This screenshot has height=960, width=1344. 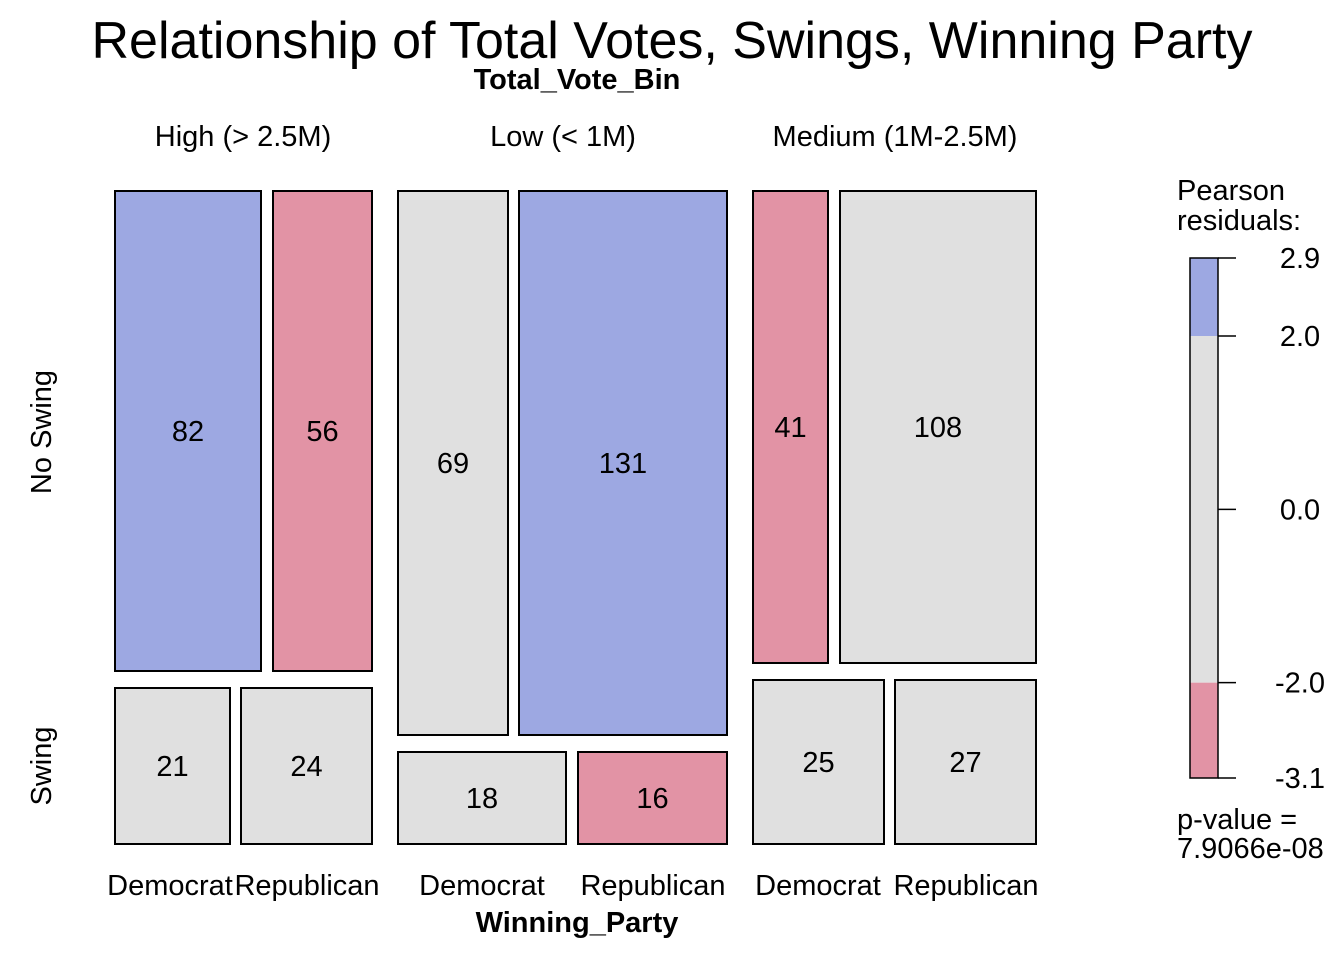 I want to click on x-label-high-republican: Republican, so click(x=306, y=886).